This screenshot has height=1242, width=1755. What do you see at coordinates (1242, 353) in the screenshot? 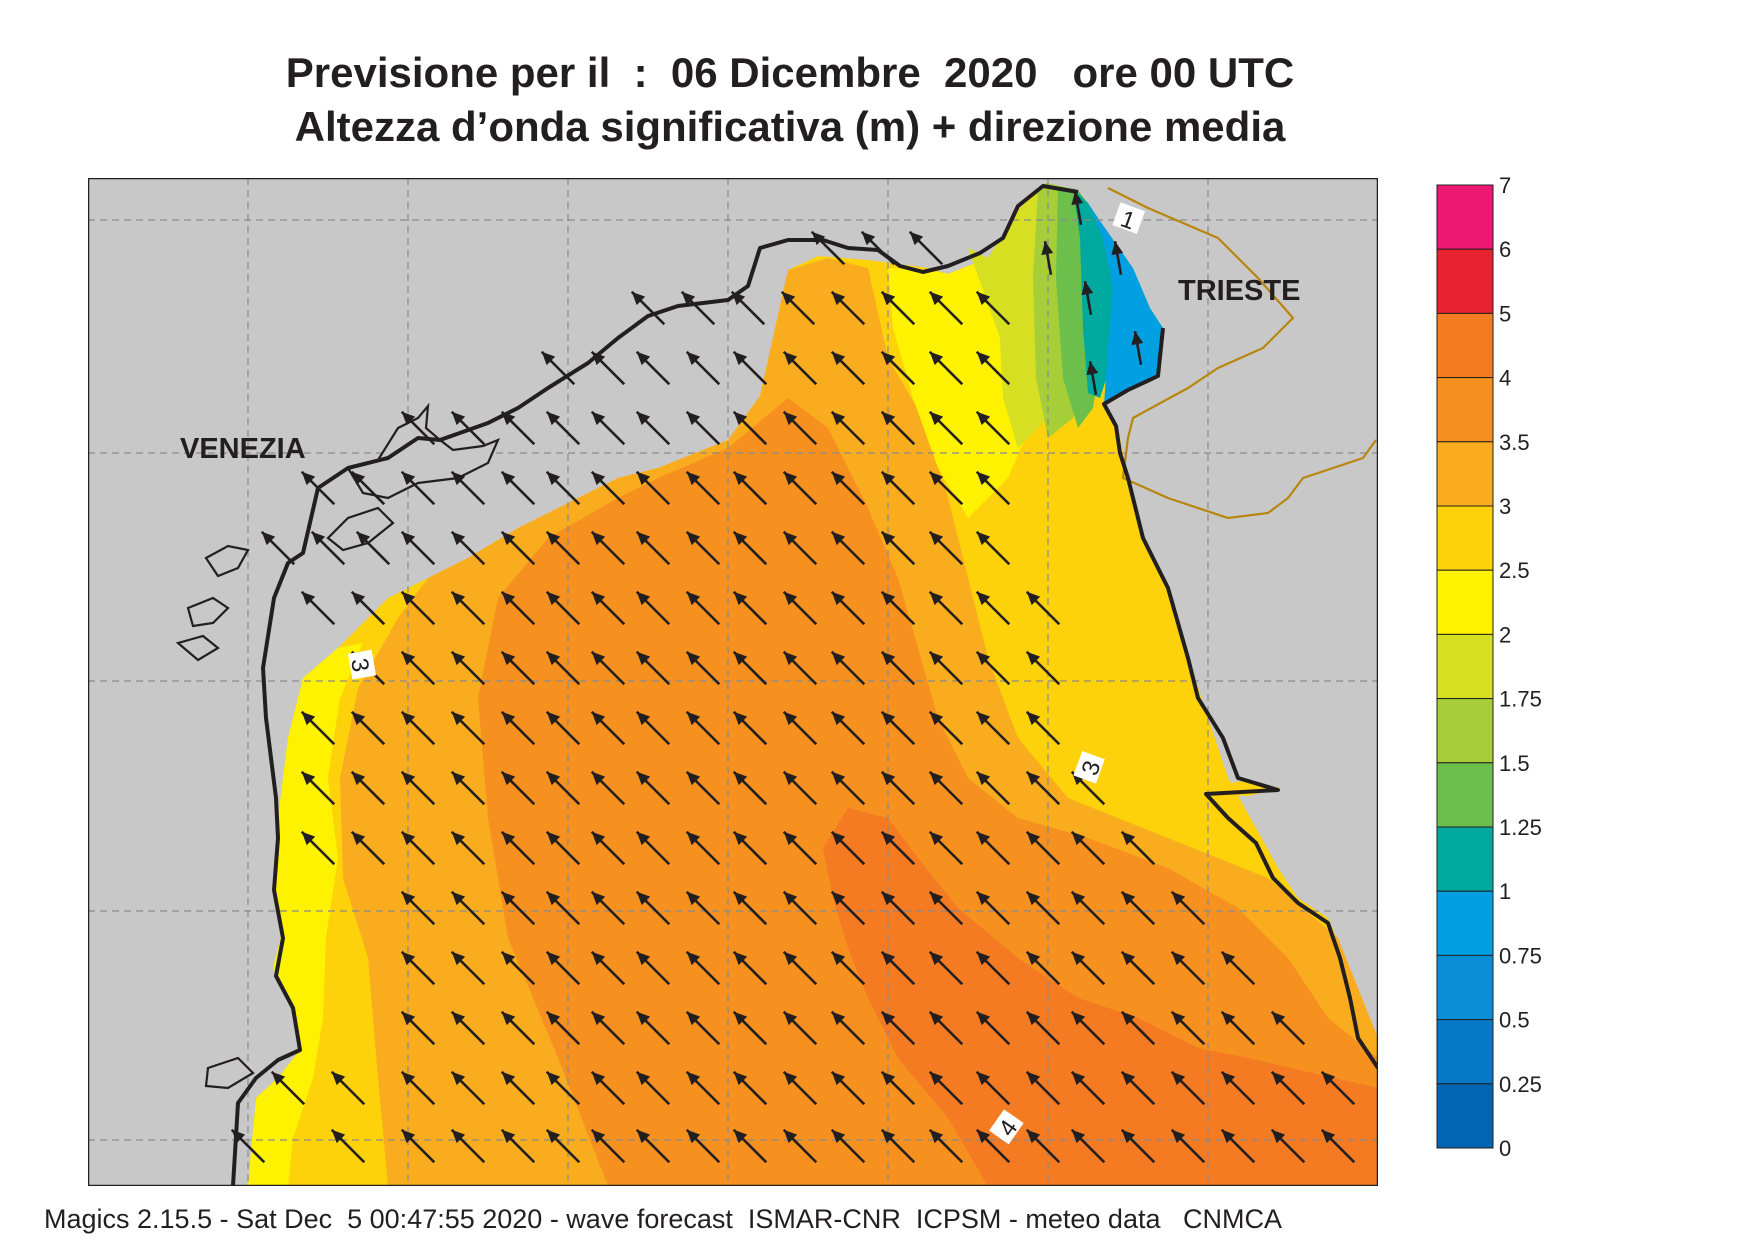
I see `national-border` at bounding box center [1242, 353].